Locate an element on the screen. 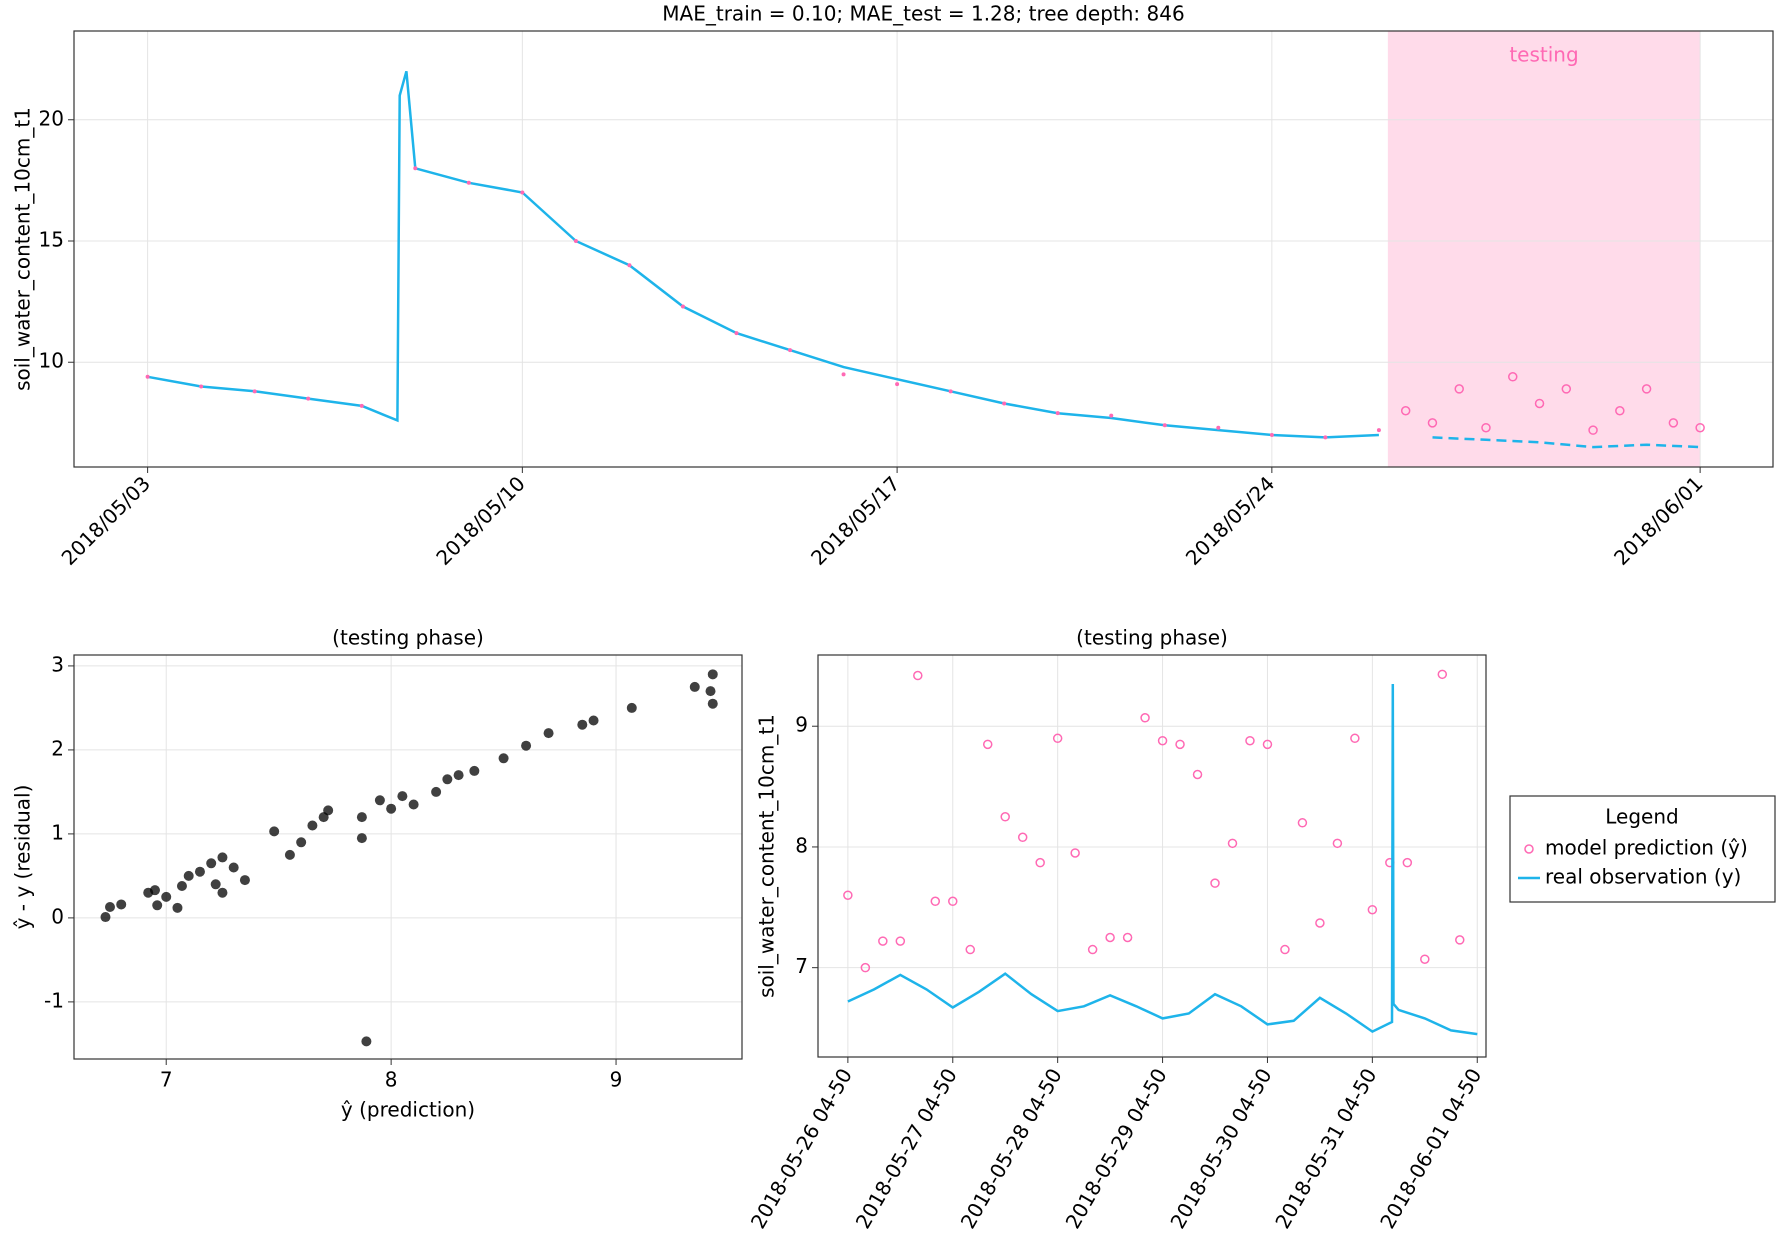 The height and width of the screenshot is (1249, 1786). y-tick-label: 8 is located at coordinates (801, 845).